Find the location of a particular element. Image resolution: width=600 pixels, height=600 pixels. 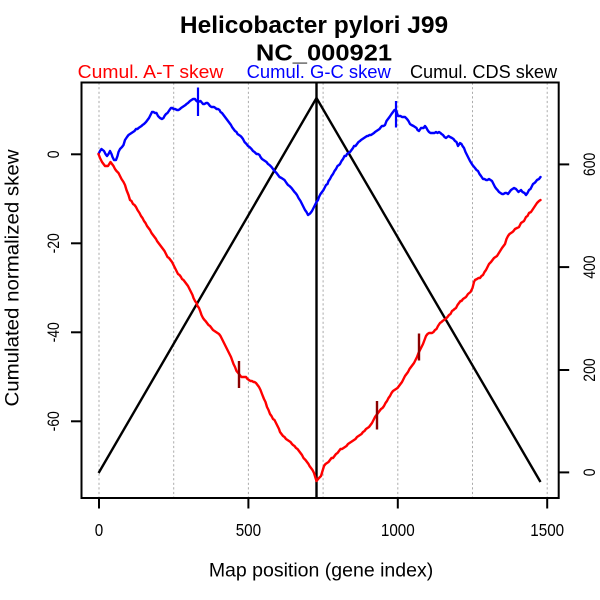

svg-text: 400 is located at coordinates (590, 266).